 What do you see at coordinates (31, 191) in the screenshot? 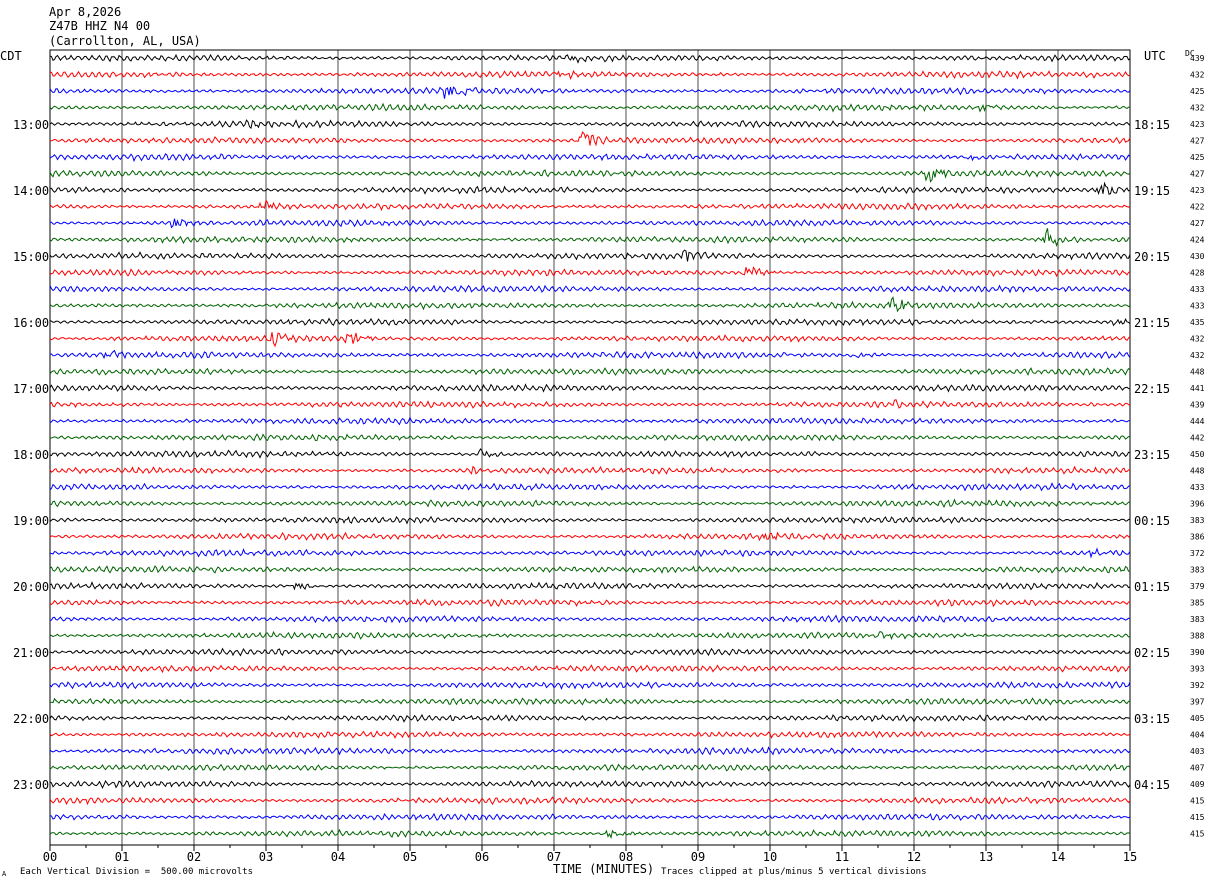
I see `left-time-label: 14:00` at bounding box center [31, 191].